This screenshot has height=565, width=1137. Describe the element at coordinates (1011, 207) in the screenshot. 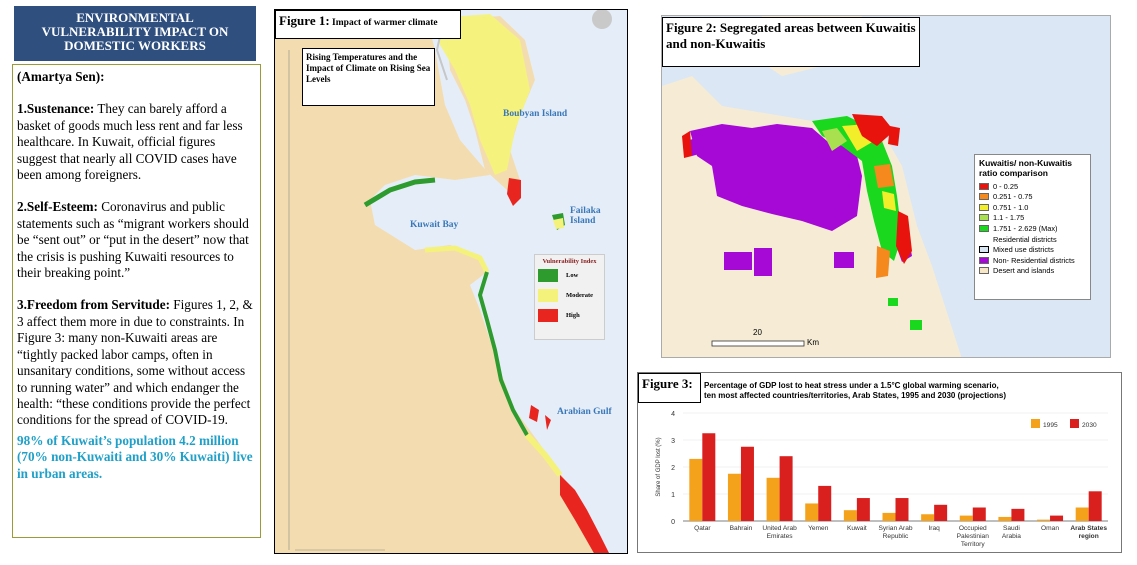

I see `ratio-label-3: 0.751 - 1.0` at that location.